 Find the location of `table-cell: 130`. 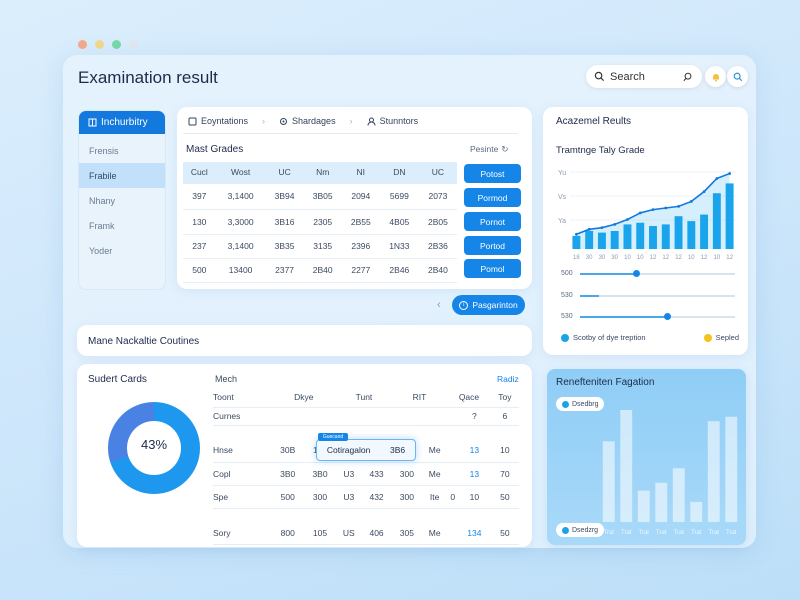

table-cell: 130 is located at coordinates (199, 222).